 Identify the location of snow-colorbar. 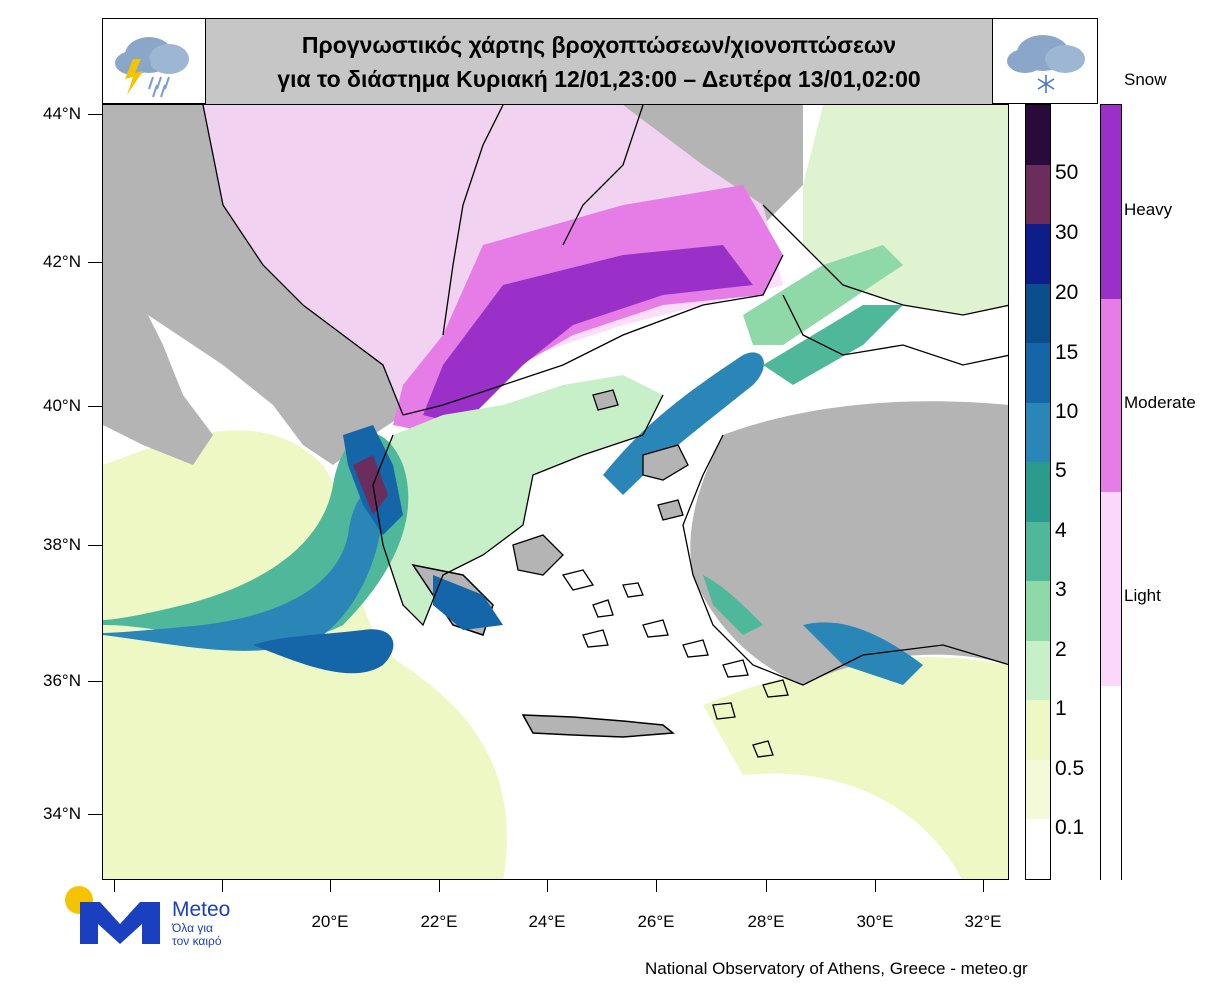
(1111, 492).